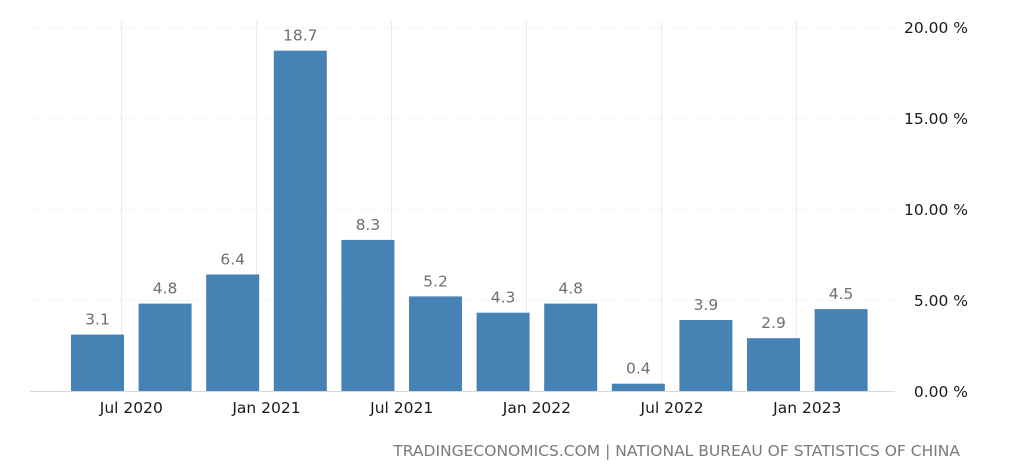 The image size is (1024, 476). Describe the element at coordinates (638, 369) in the screenshot. I see `data-label: 0.4` at that location.